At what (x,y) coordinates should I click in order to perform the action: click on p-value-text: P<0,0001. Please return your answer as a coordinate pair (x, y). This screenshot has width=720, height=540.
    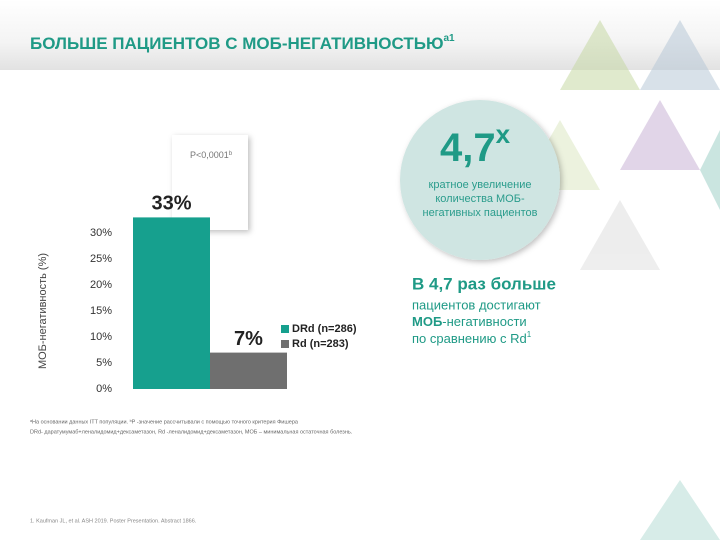
    Looking at the image, I should click on (209, 155).